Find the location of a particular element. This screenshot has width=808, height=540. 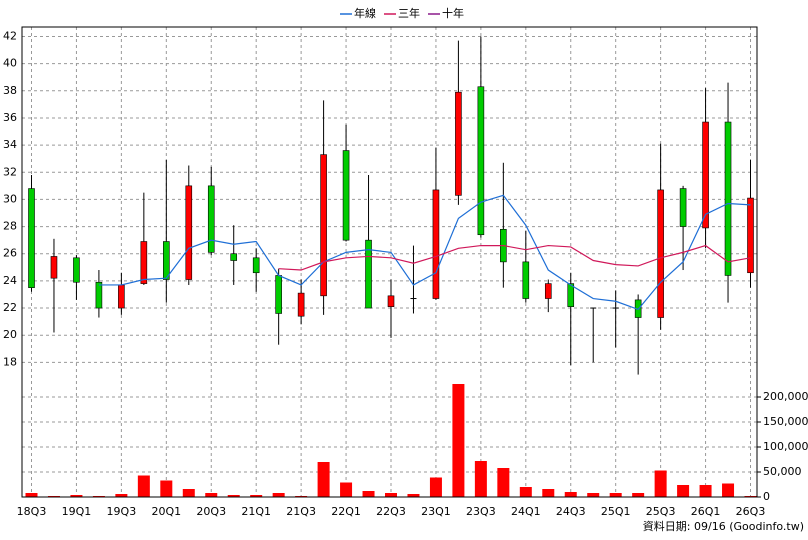

y2-tick-label: 50,000 is located at coordinates (782, 471).